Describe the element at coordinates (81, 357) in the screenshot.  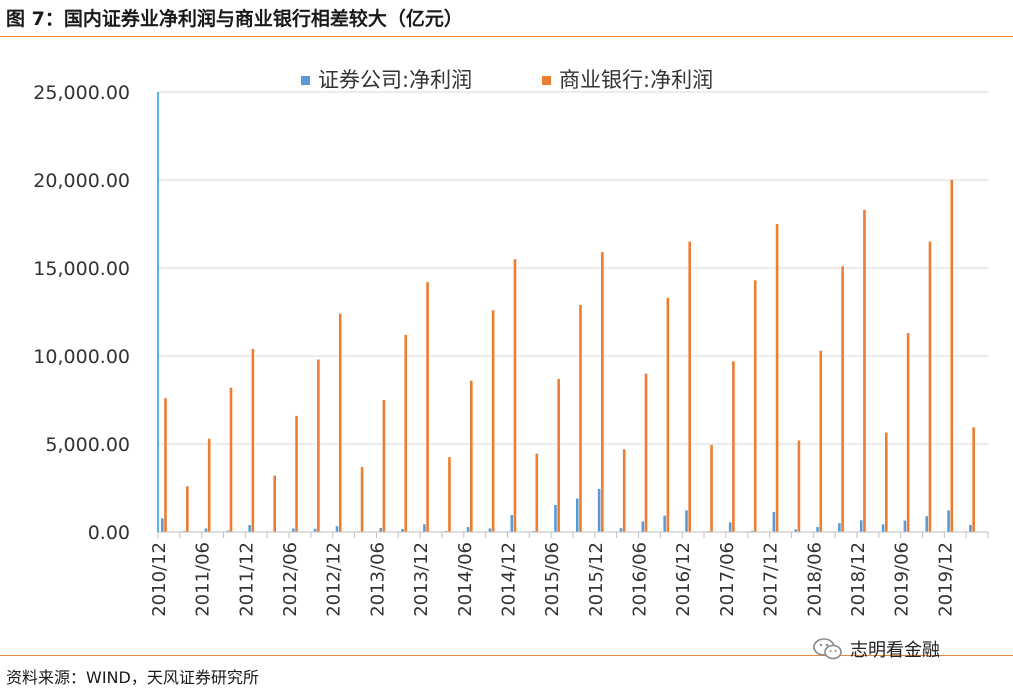
I see `y-tick-label: 10,000.00` at that location.